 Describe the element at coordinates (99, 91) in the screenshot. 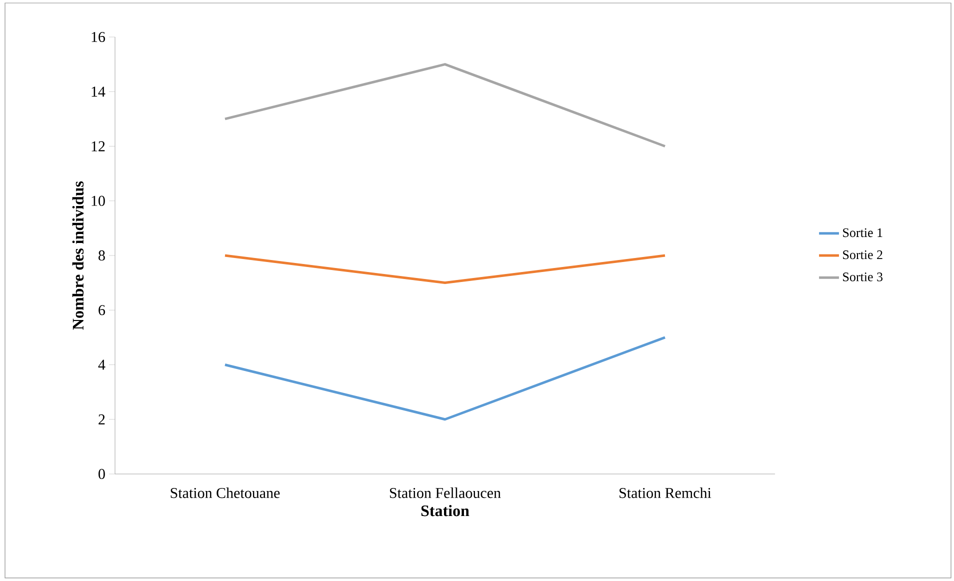

I see `y-tick-label: 14` at that location.